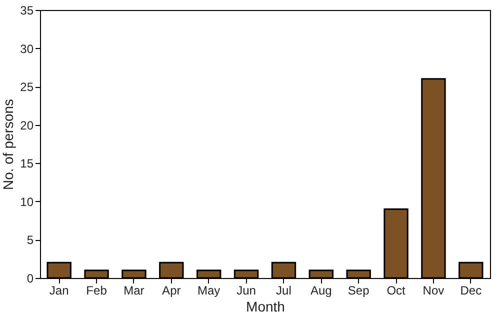 This screenshot has height=328, width=498. What do you see at coordinates (97, 291) in the screenshot?
I see `x-tick-label: Feb` at bounding box center [97, 291].